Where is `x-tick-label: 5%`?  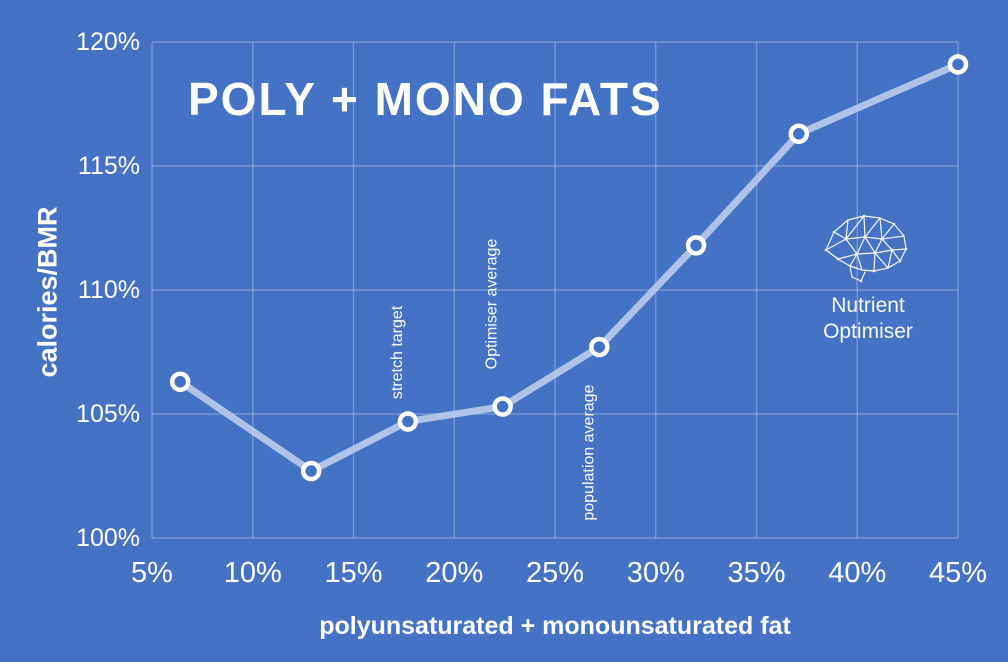
x-tick-label: 5% is located at coordinates (152, 573).